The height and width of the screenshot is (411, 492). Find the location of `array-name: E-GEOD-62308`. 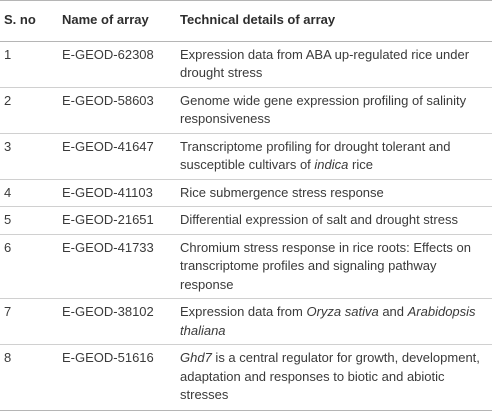

array-name: E-GEOD-62308 is located at coordinates (117, 64).